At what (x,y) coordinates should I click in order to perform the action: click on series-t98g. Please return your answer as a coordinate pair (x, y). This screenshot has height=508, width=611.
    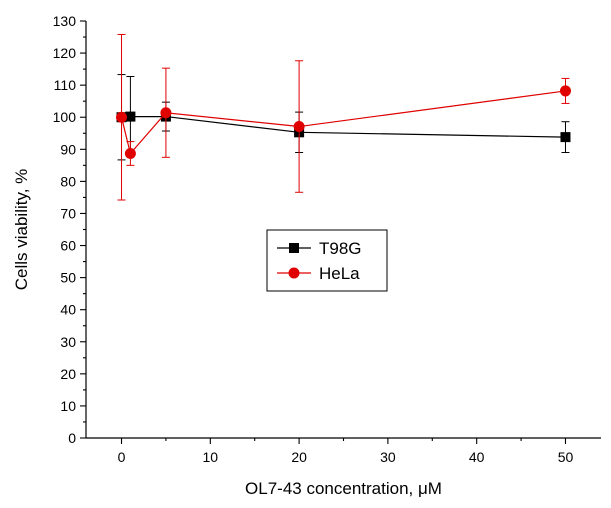
    Looking at the image, I should click on (343, 117).